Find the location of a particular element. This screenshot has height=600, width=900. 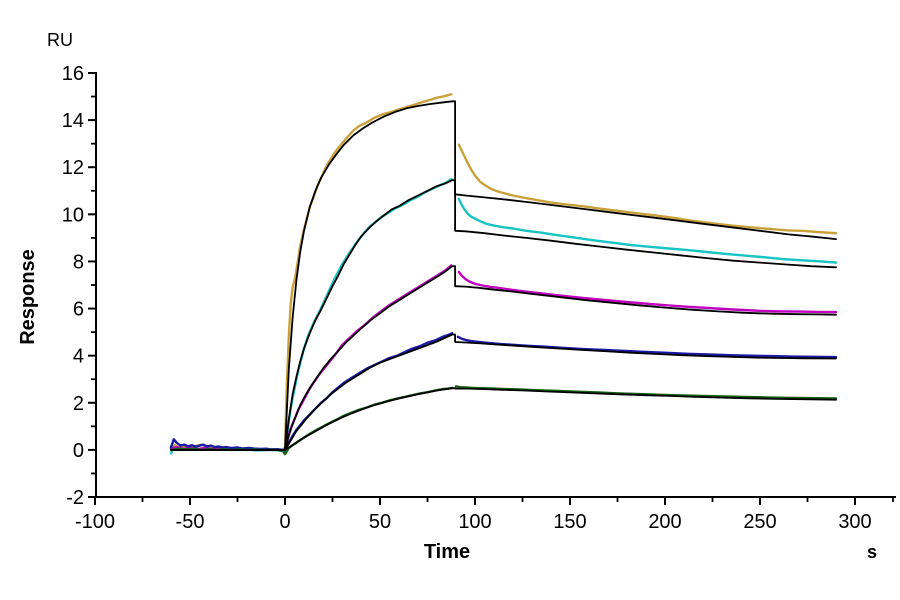

x-tick-label: 100 is located at coordinates (474, 522).